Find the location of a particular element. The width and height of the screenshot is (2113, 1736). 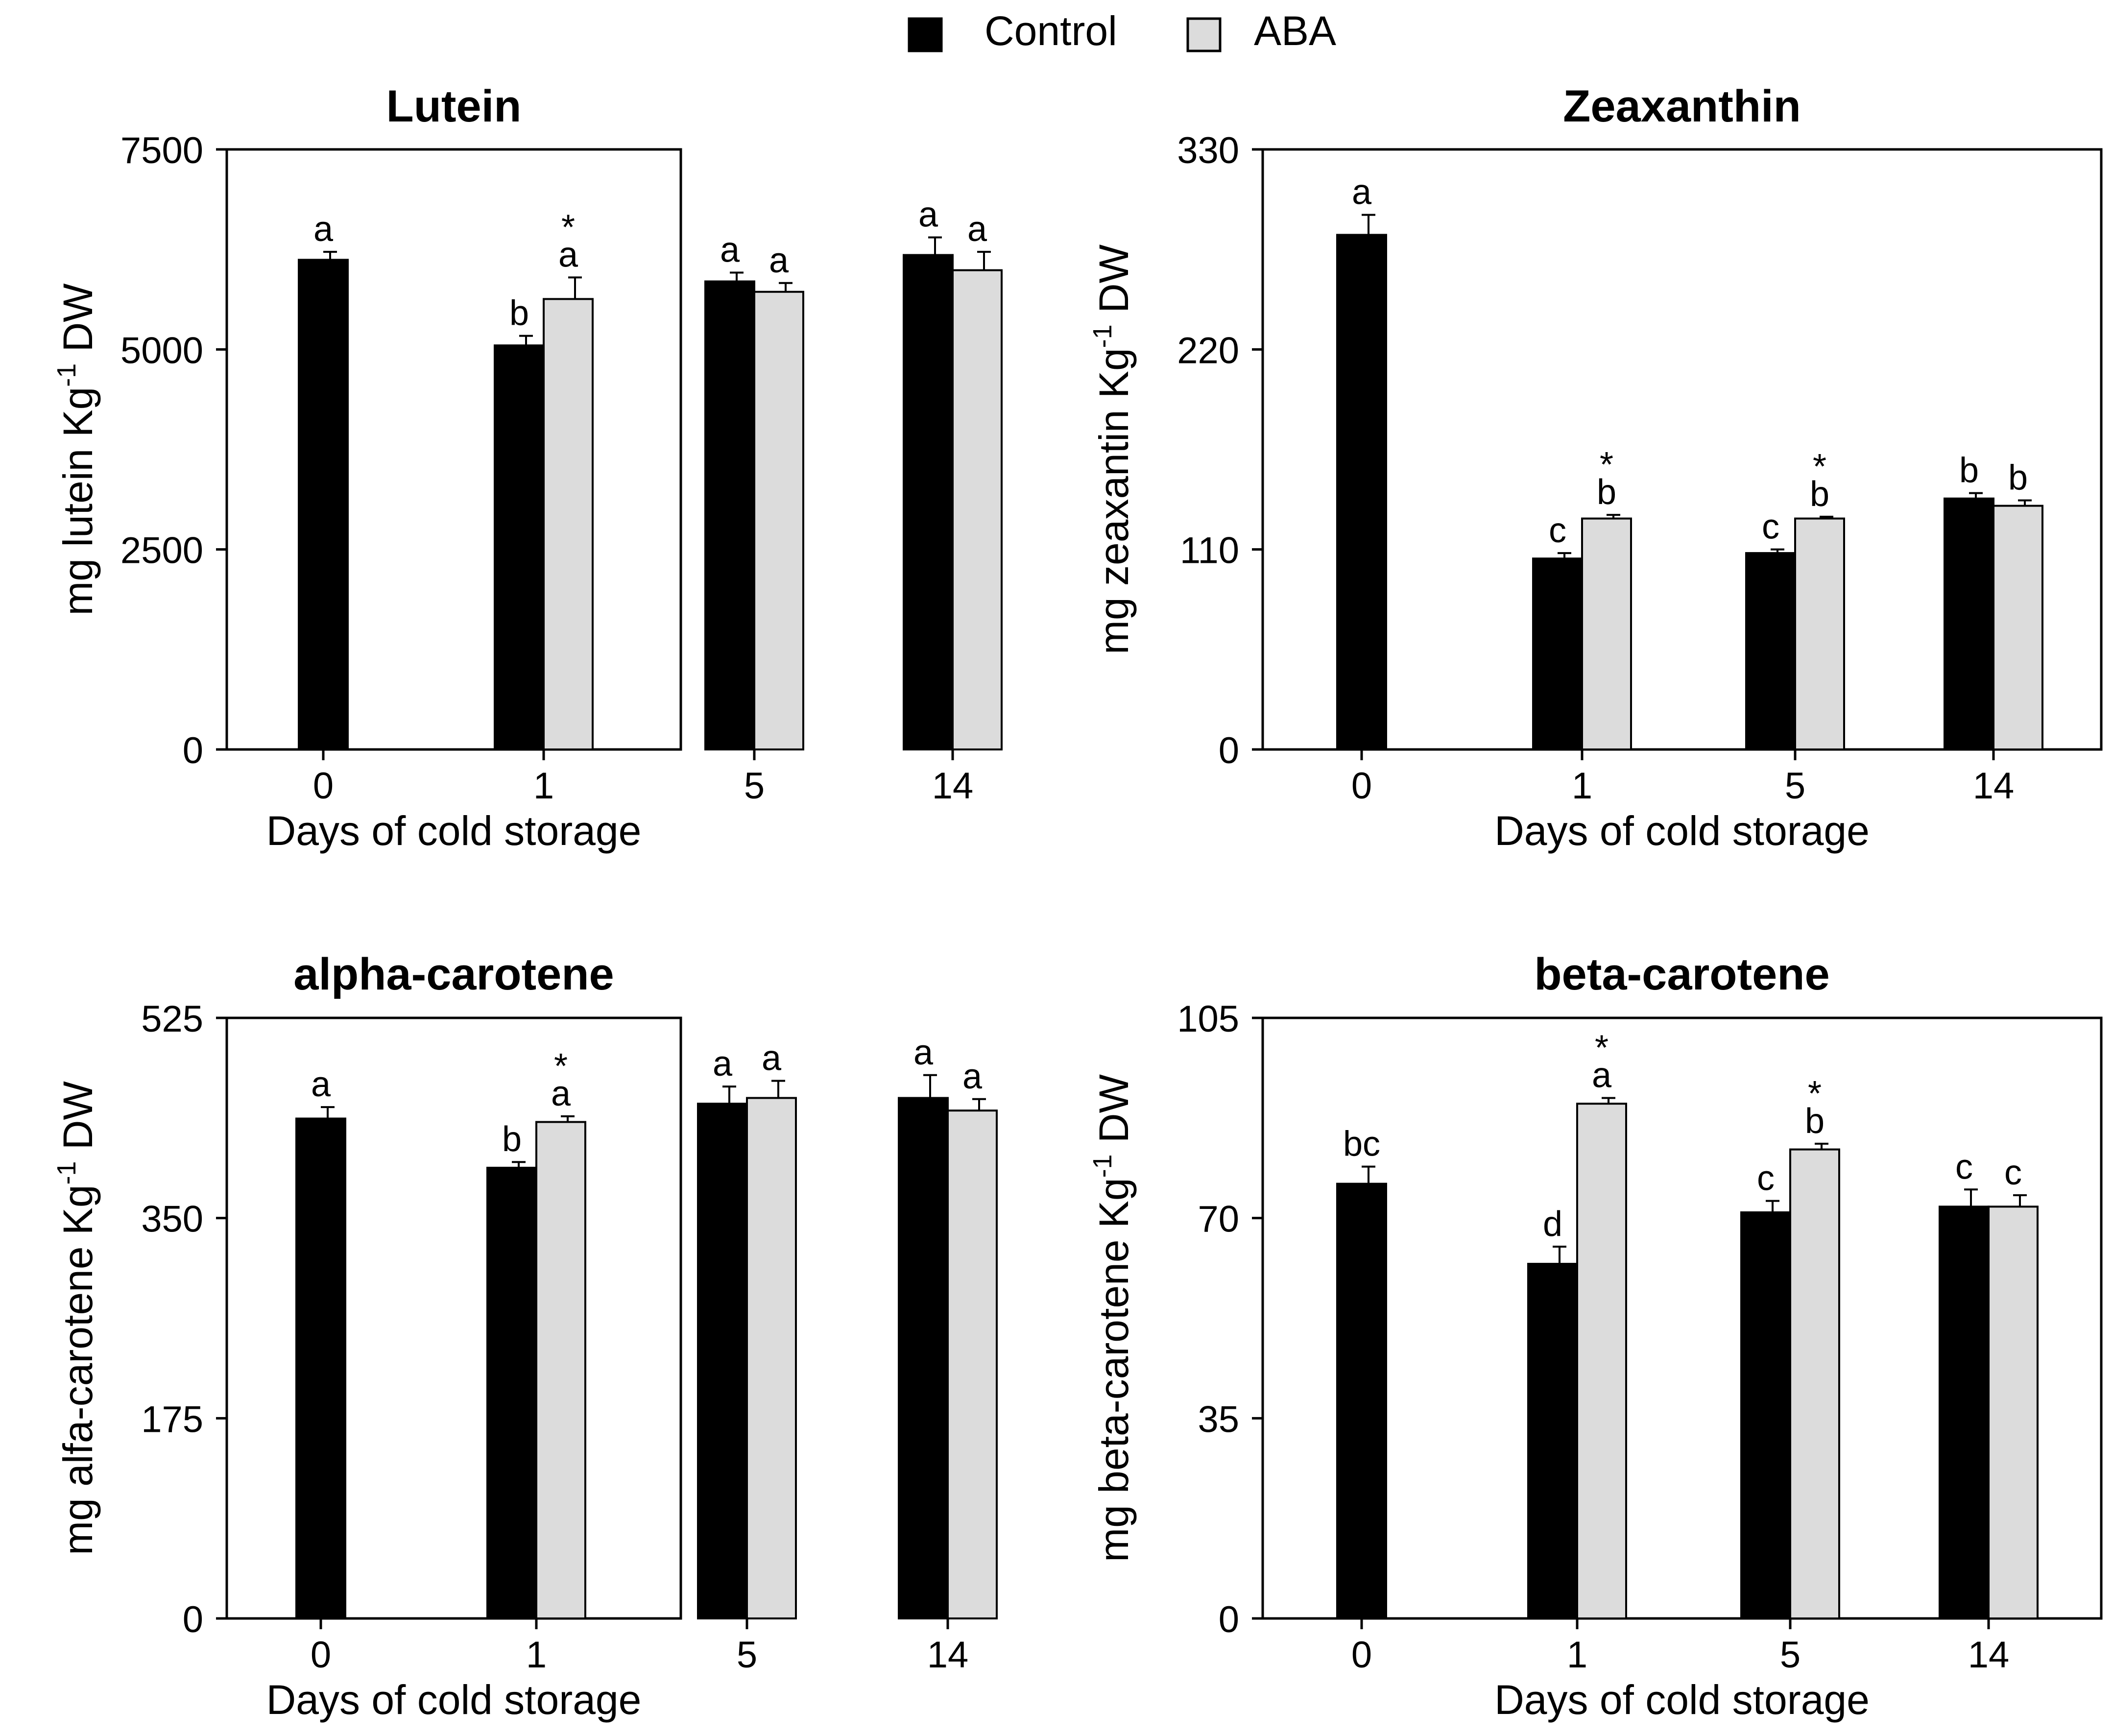

significance-letter: bc is located at coordinates (1361, 1144).